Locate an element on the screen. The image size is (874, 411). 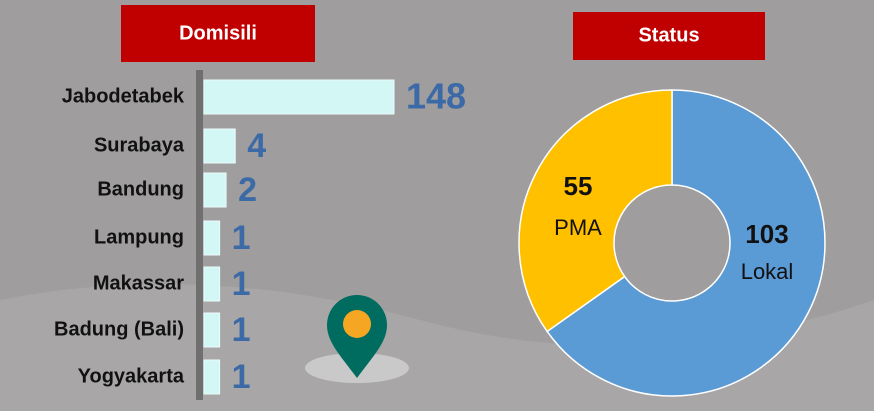
axis is located at coordinates (199, 235).